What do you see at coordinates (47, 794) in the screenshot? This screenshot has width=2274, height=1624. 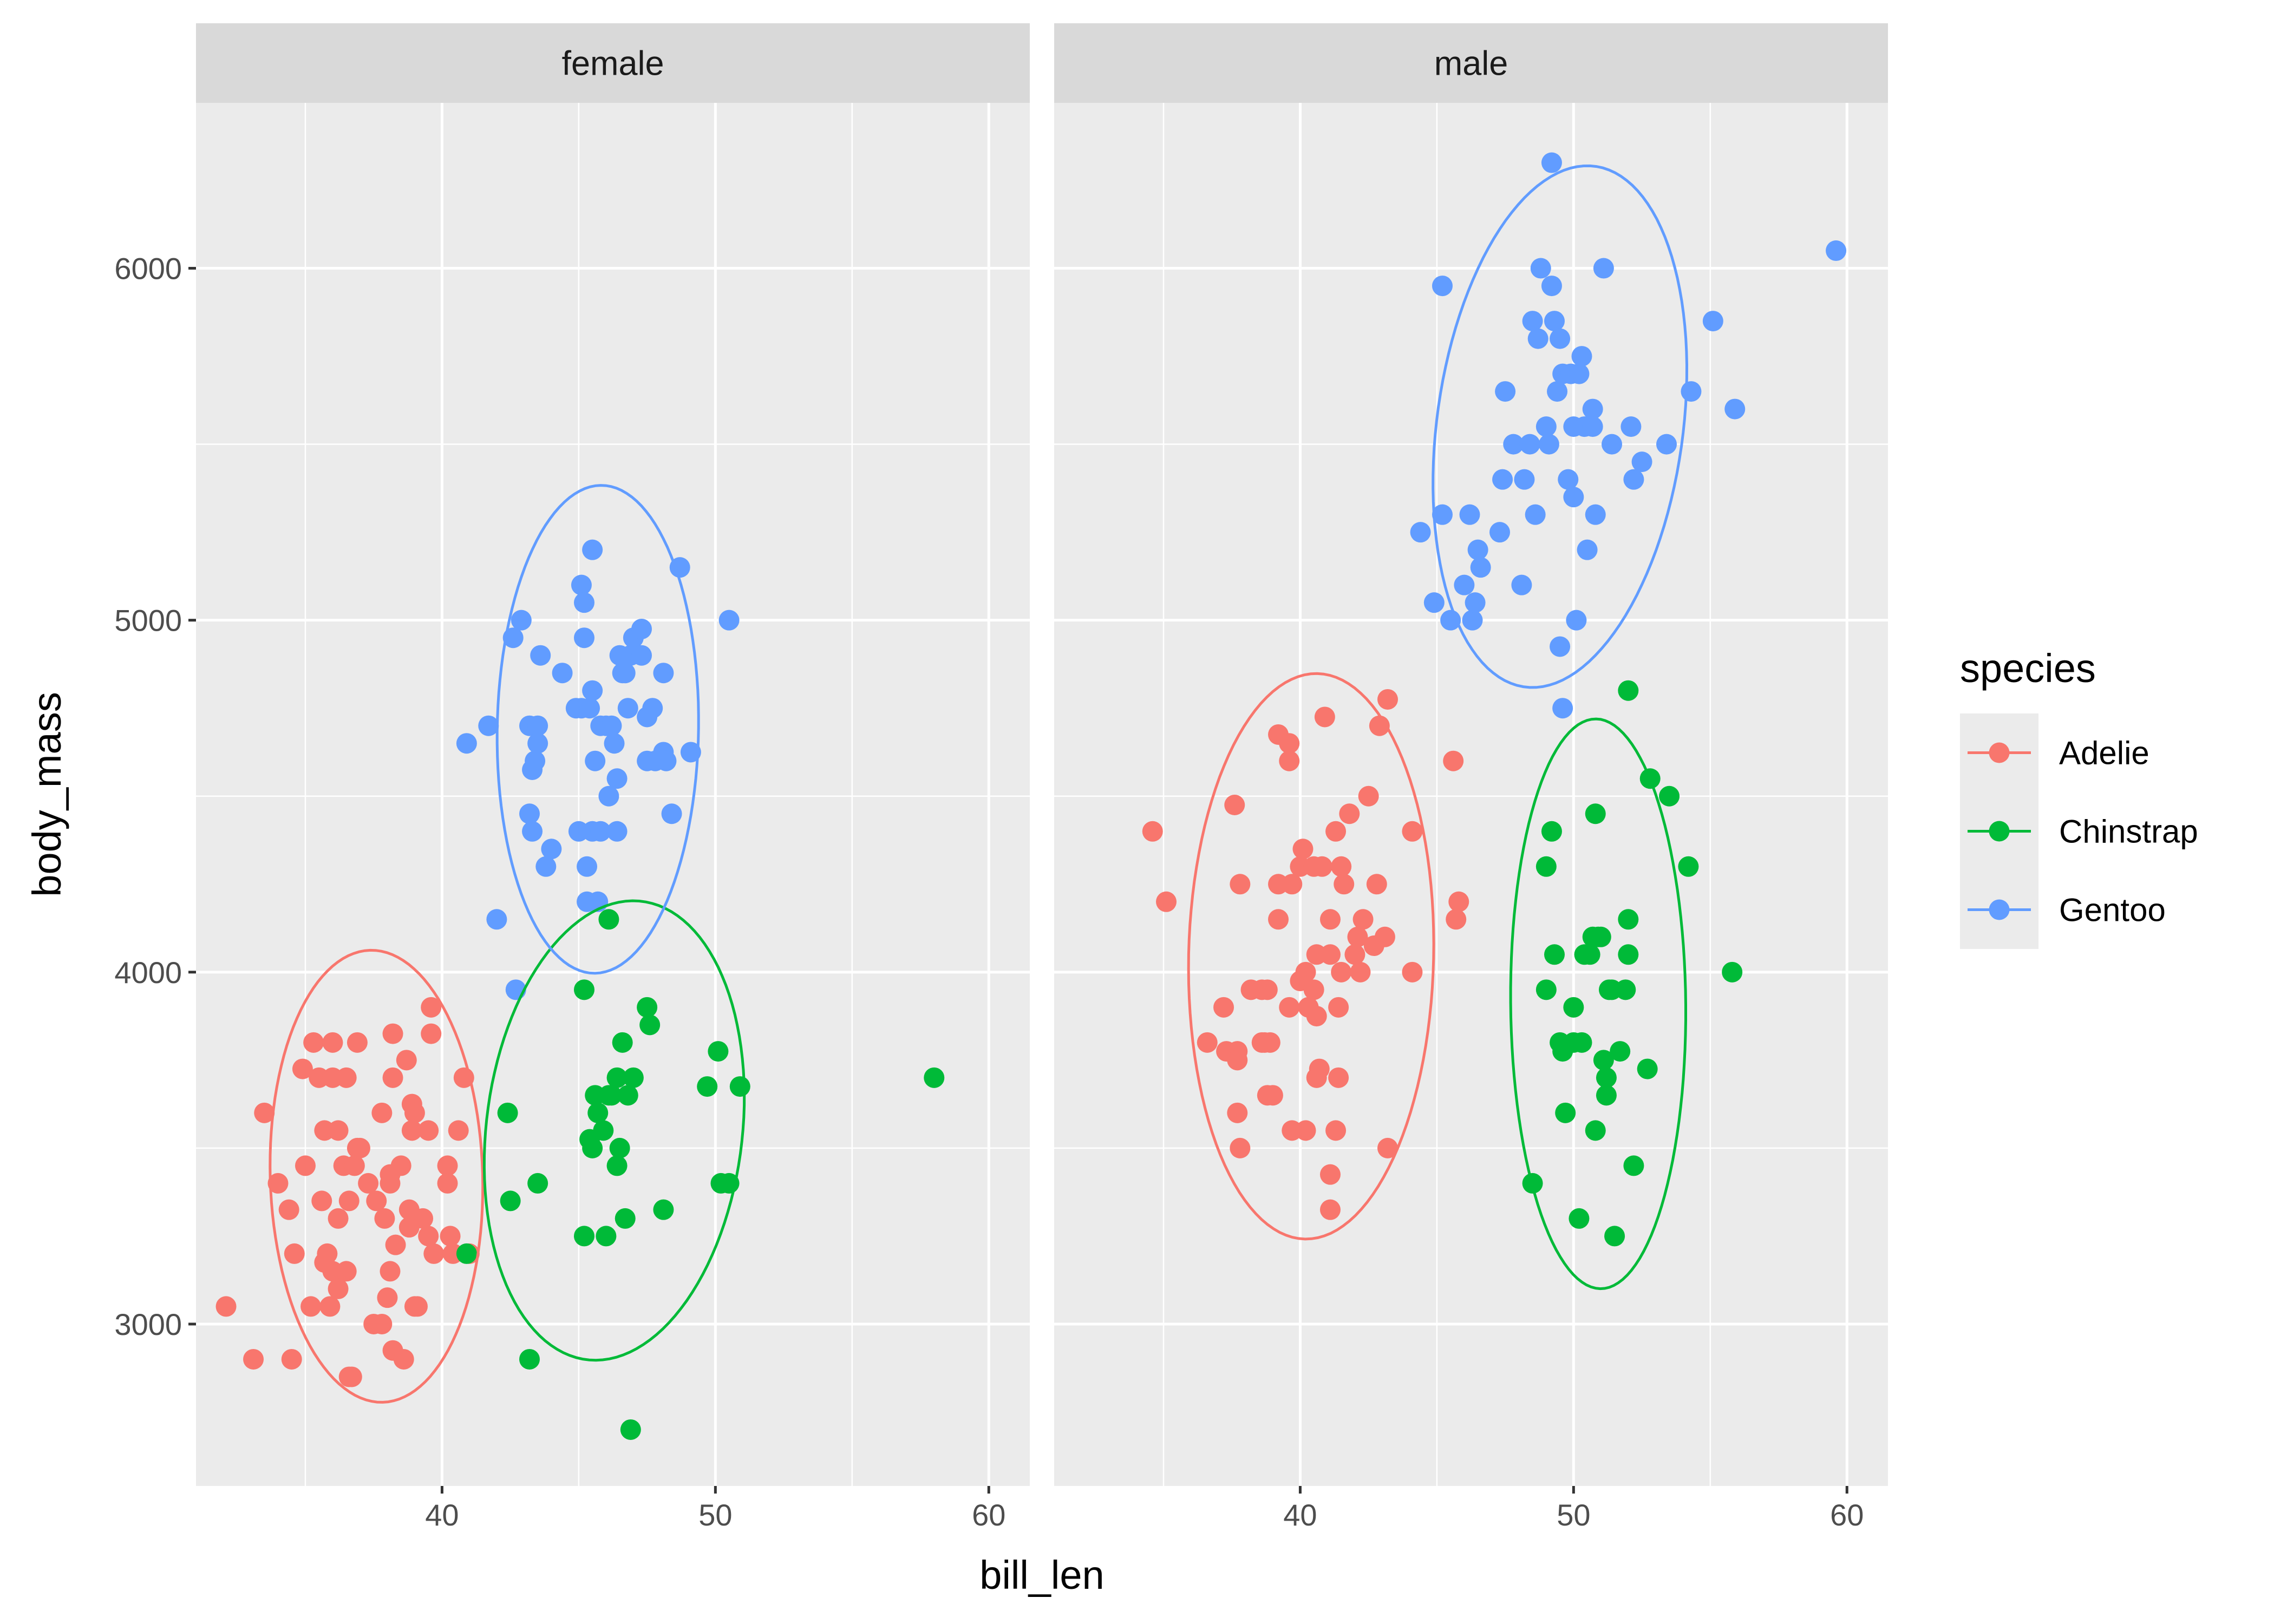 I see `y-axis-title: body_mass` at bounding box center [47, 794].